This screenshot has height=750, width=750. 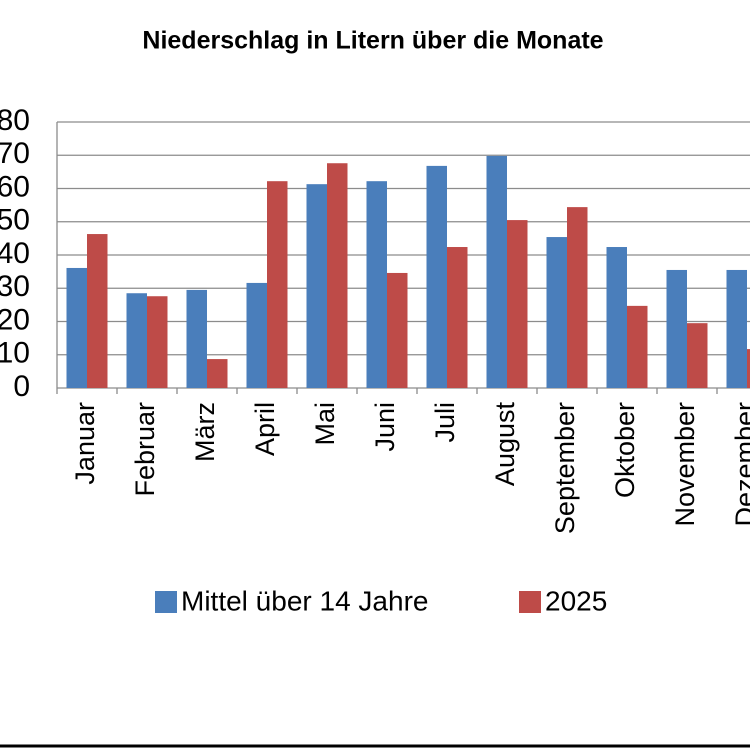 What do you see at coordinates (85, 443) in the screenshot?
I see `x-tick-label: Januar` at bounding box center [85, 443].